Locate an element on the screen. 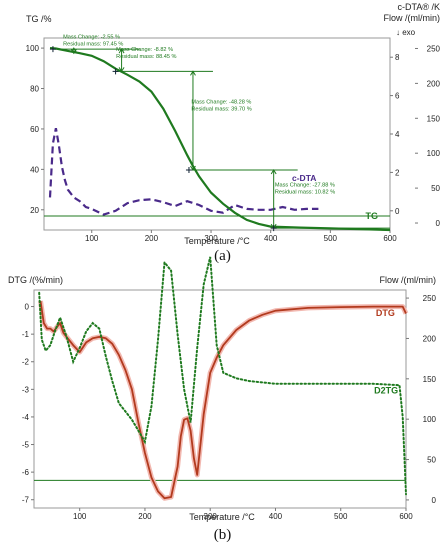  y-tick-label: 0 is located at coordinates (27, 307).